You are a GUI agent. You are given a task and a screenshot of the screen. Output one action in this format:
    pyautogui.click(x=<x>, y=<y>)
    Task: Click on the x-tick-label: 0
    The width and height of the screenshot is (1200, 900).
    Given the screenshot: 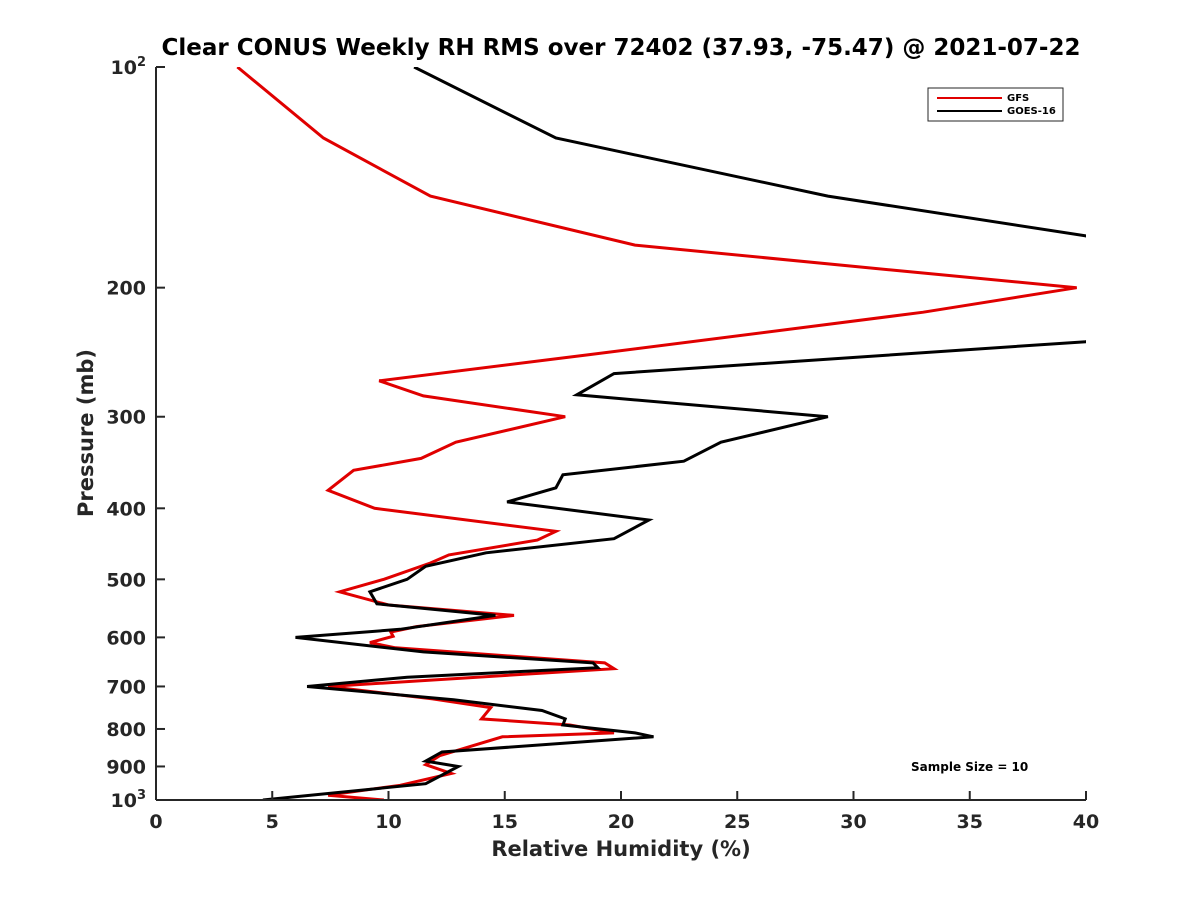 What is the action you would take?
    pyautogui.click(x=155, y=822)
    